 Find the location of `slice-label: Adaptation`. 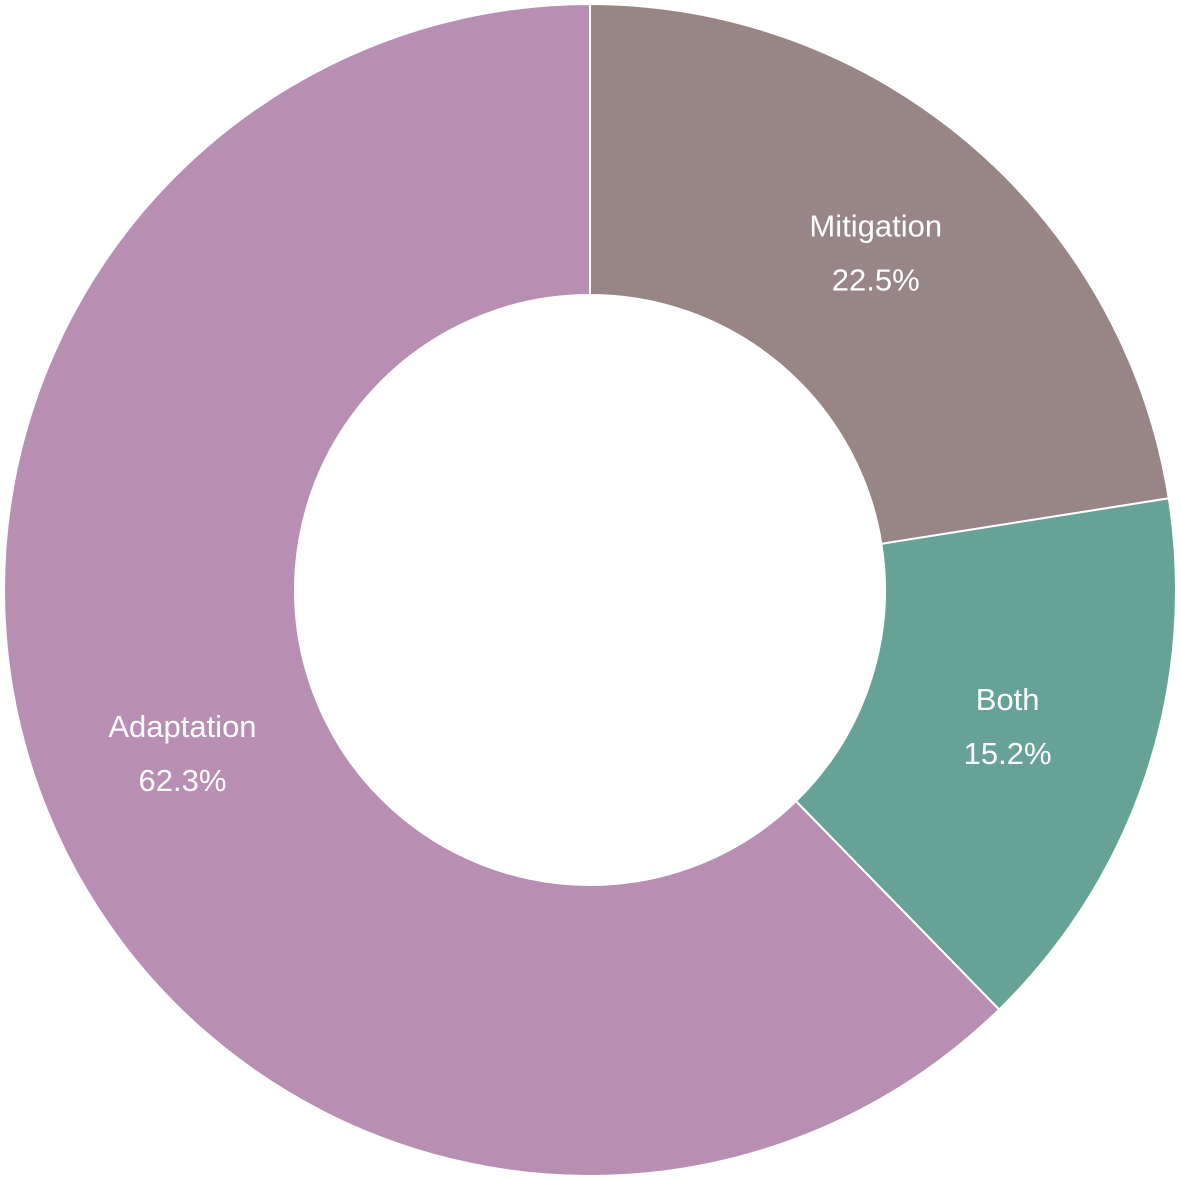

slice-label: Adaptation is located at coordinates (182, 726).